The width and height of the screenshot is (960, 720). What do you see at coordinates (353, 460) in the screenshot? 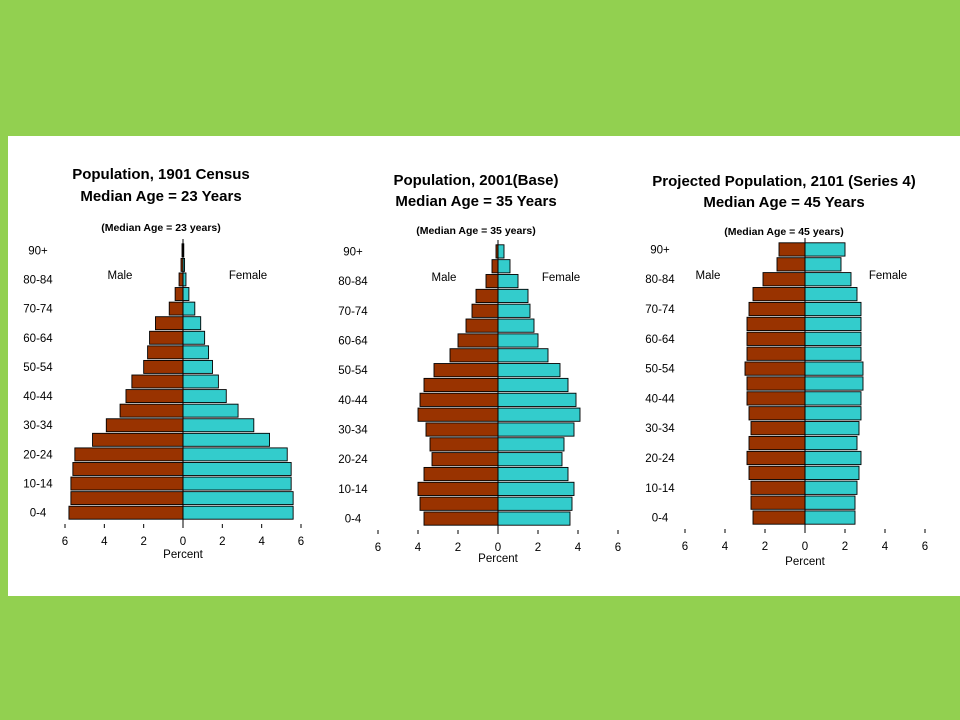
I see `age-tick-label: 20-24` at bounding box center [353, 460].